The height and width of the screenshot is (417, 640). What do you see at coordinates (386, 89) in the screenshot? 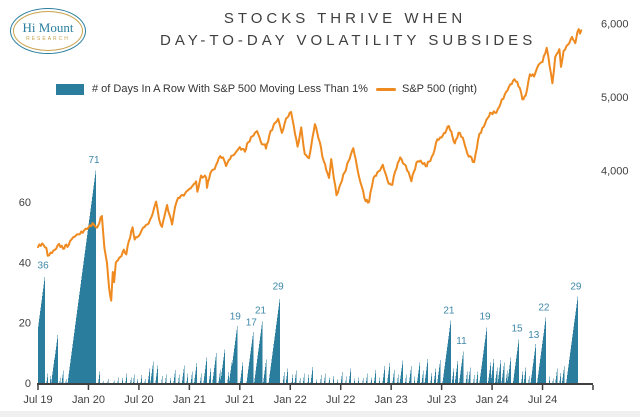
I see `line-swatch-icon` at bounding box center [386, 89].